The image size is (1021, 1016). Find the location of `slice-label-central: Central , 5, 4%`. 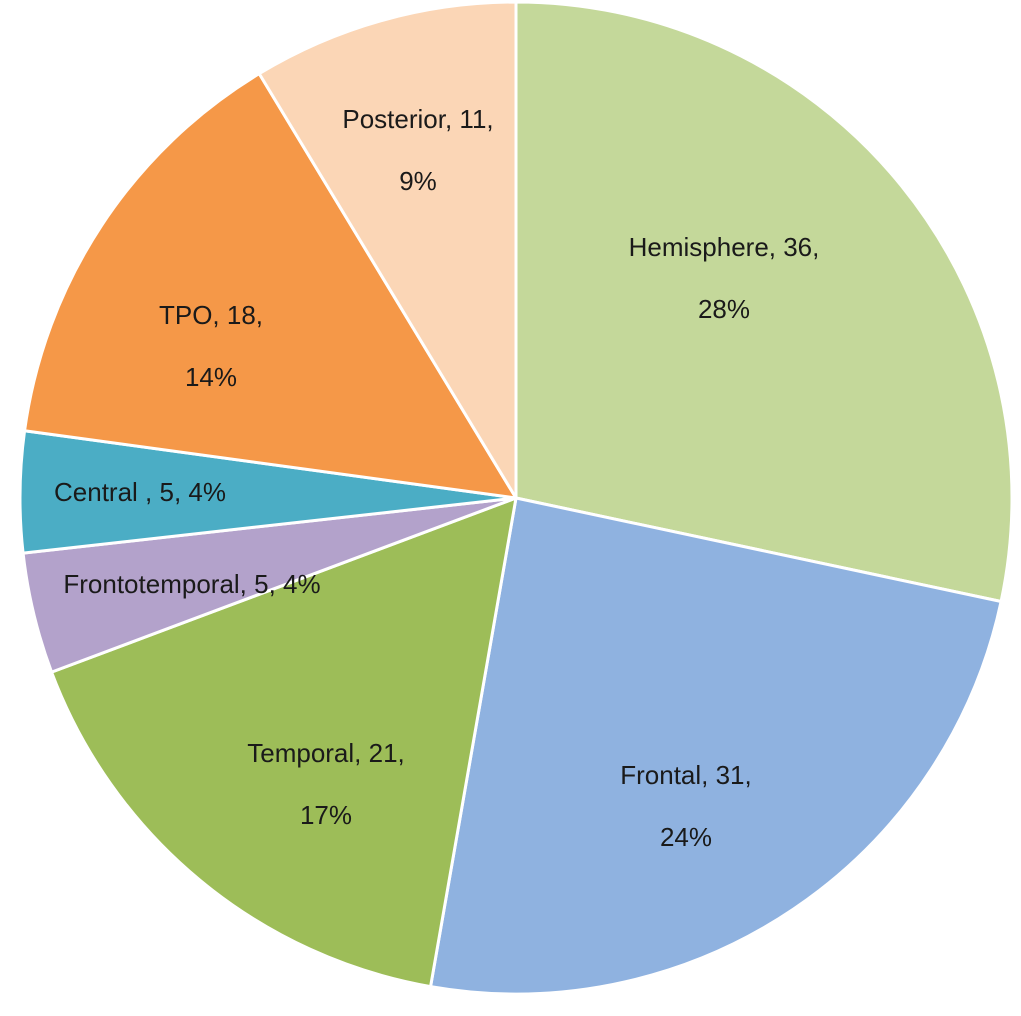

slice-label-central: Central , 5, 4% is located at coordinates (140, 492).